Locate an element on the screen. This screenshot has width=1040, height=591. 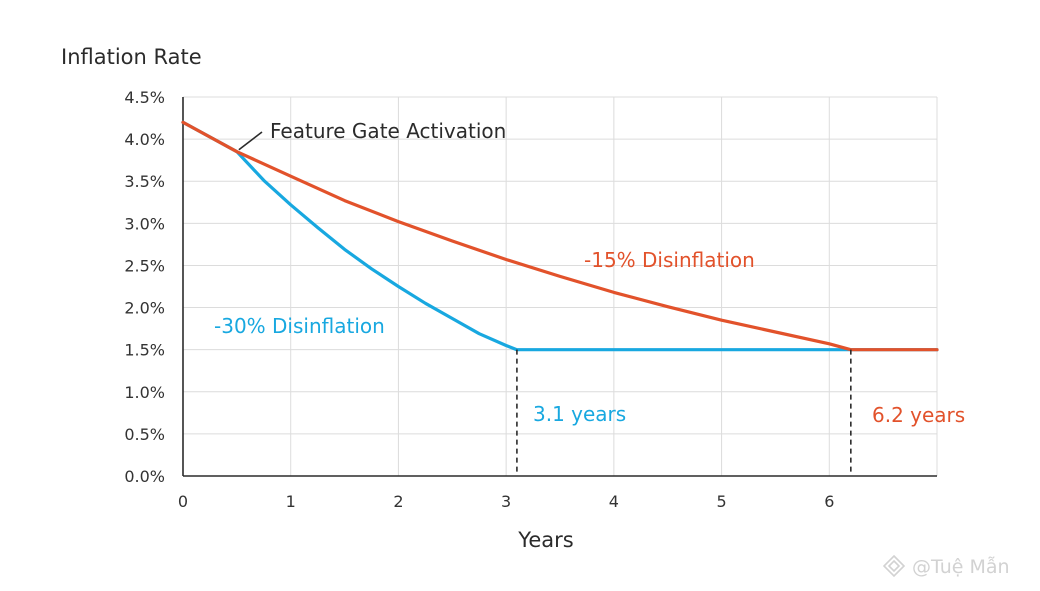
disinflation-30-label: -30% Disinflation is located at coordinates (299, 326).